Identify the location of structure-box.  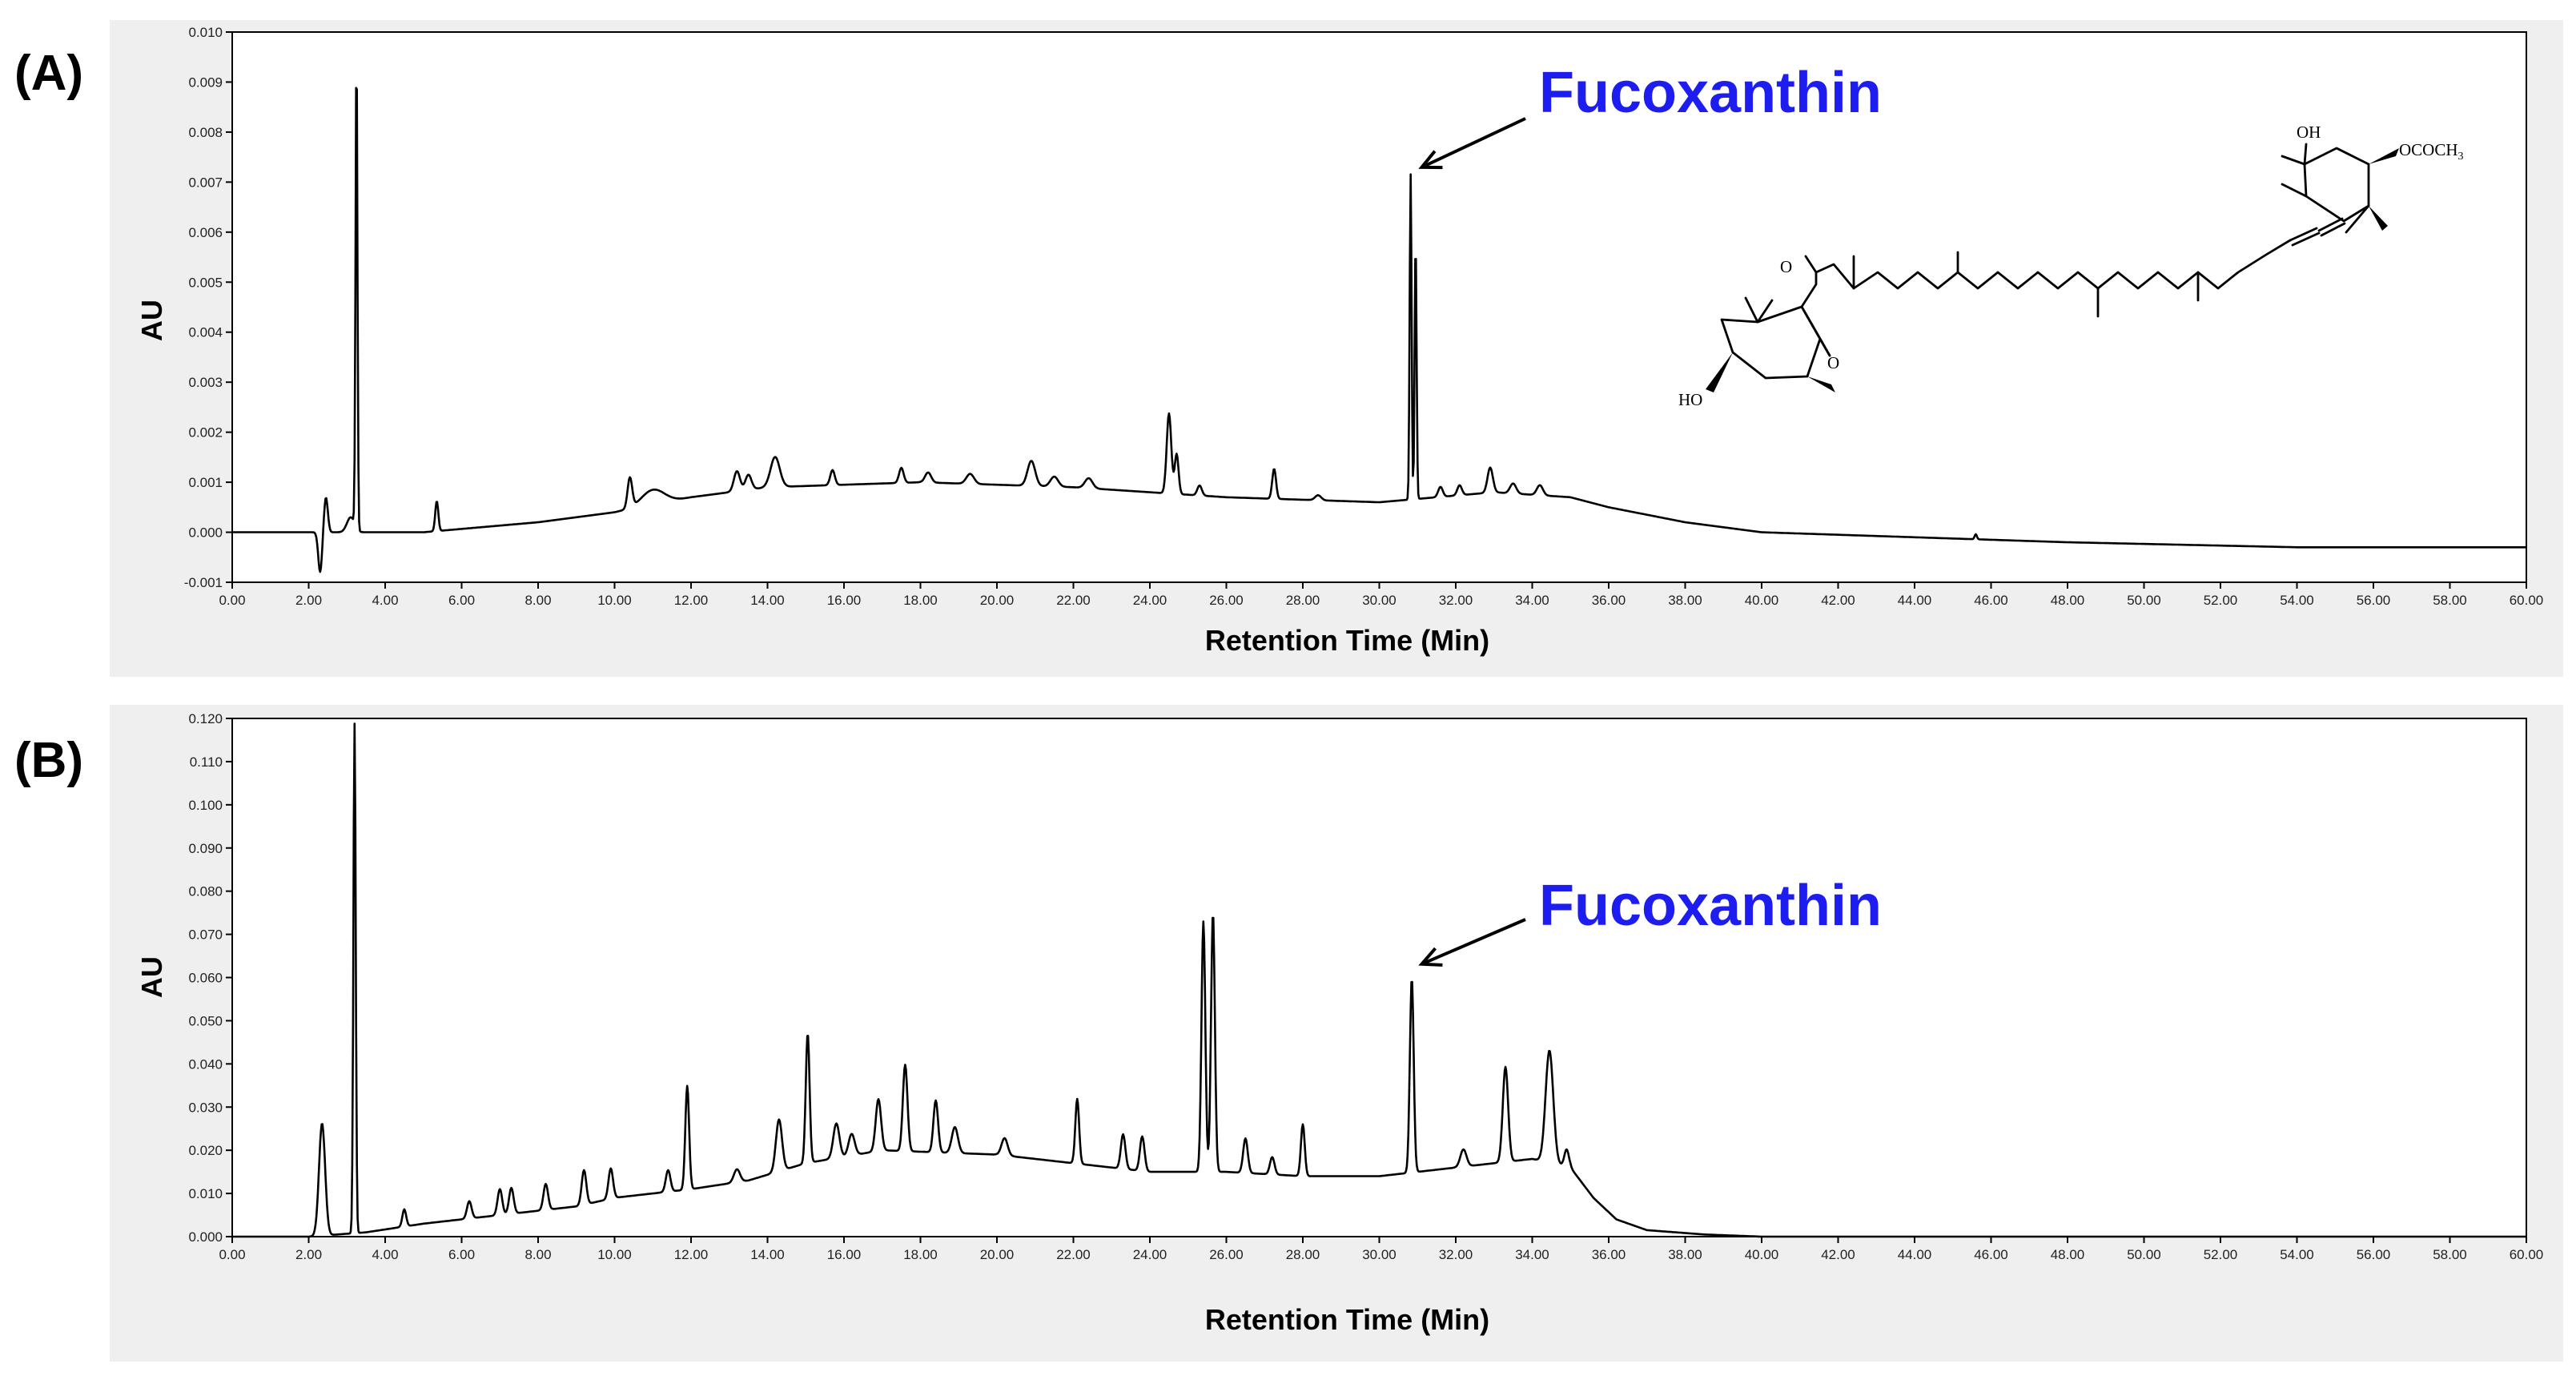
(2074, 288).